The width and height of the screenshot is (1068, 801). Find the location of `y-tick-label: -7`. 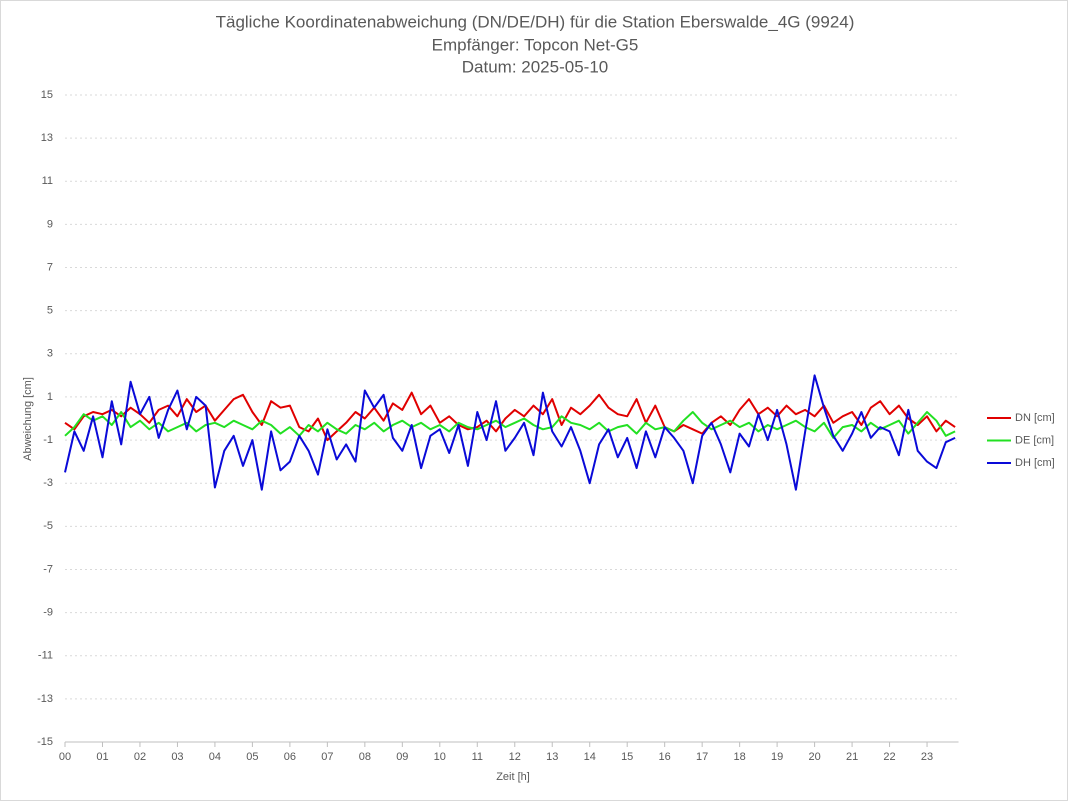

y-tick-label: -7 is located at coordinates (48, 569).